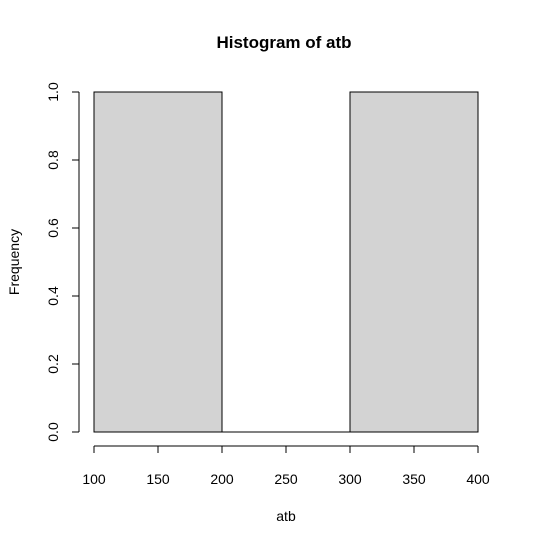  Describe the element at coordinates (350, 479) in the screenshot. I see `x-tick-label: 300` at that location.